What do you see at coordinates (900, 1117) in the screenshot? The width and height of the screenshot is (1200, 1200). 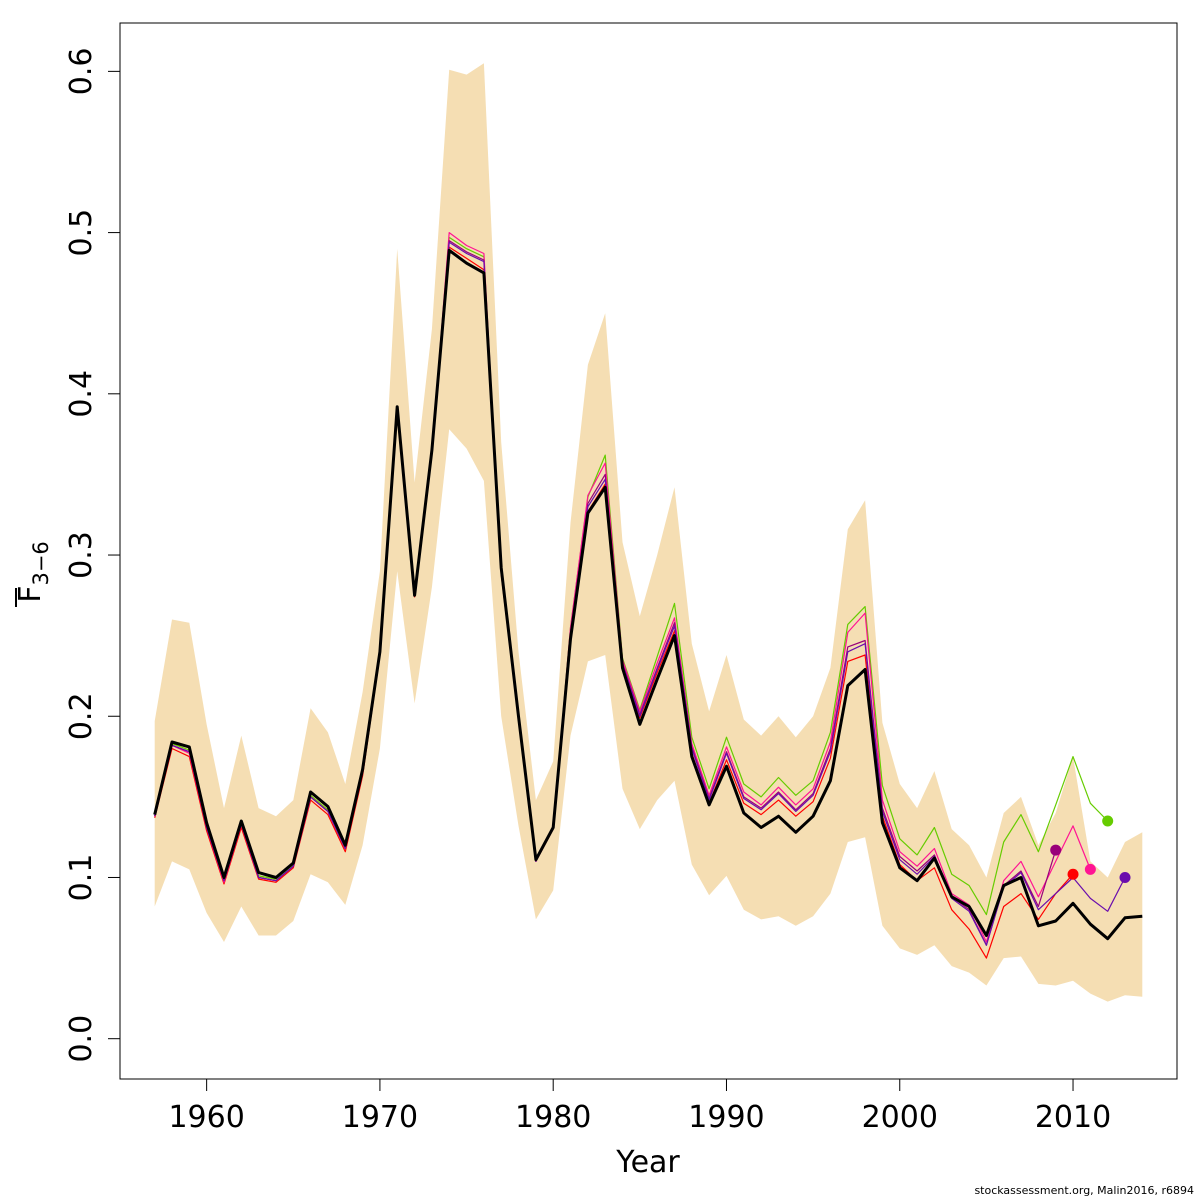 I see `x-tick-label: 2000` at bounding box center [900, 1117].